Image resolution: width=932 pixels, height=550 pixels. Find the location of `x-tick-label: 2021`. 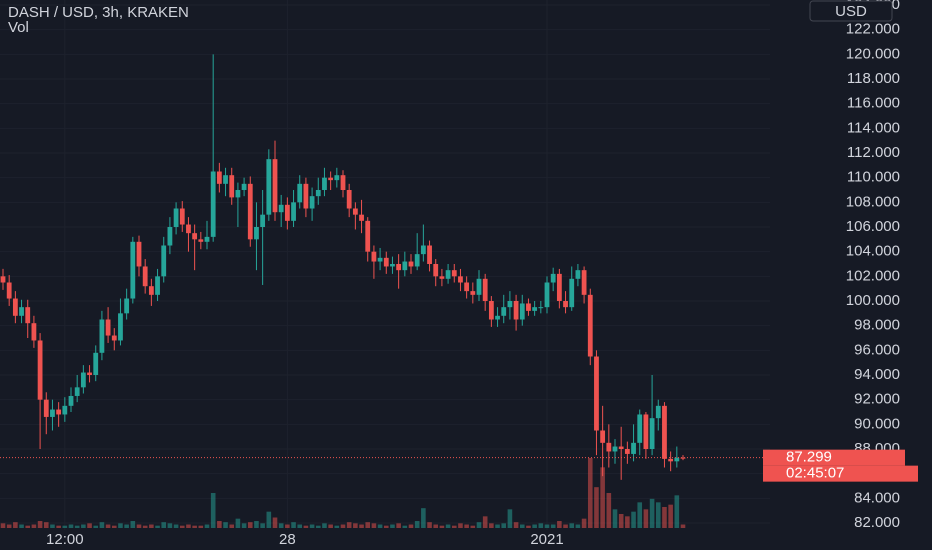

x-tick-label: 2021 is located at coordinates (546, 539).